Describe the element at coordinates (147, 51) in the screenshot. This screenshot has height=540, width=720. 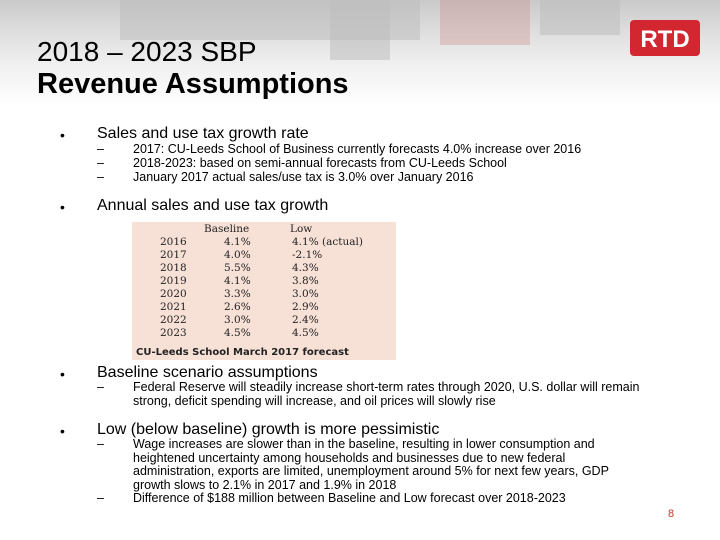
I see `slide-title: 2018 – 2023 SBP` at that location.